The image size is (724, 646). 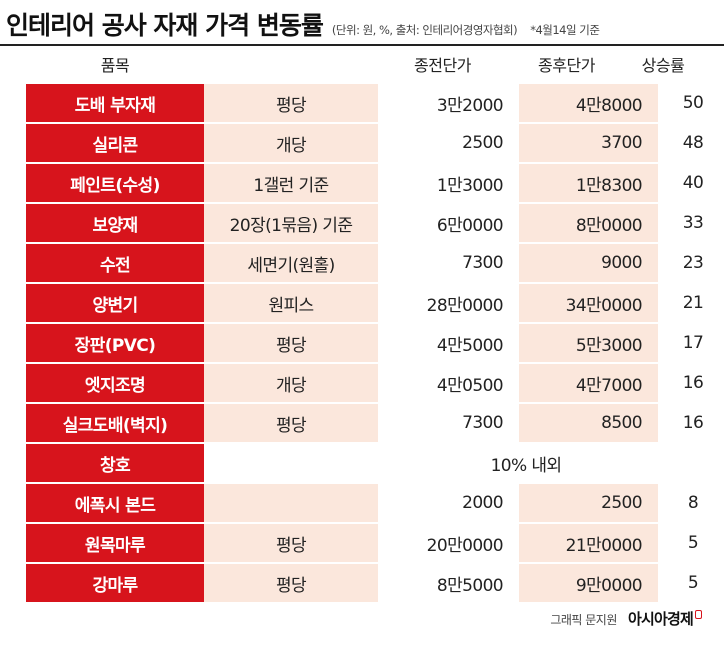 What do you see at coordinates (588, 543) in the screenshot?
I see `price-after: 21만0000` at bounding box center [588, 543].